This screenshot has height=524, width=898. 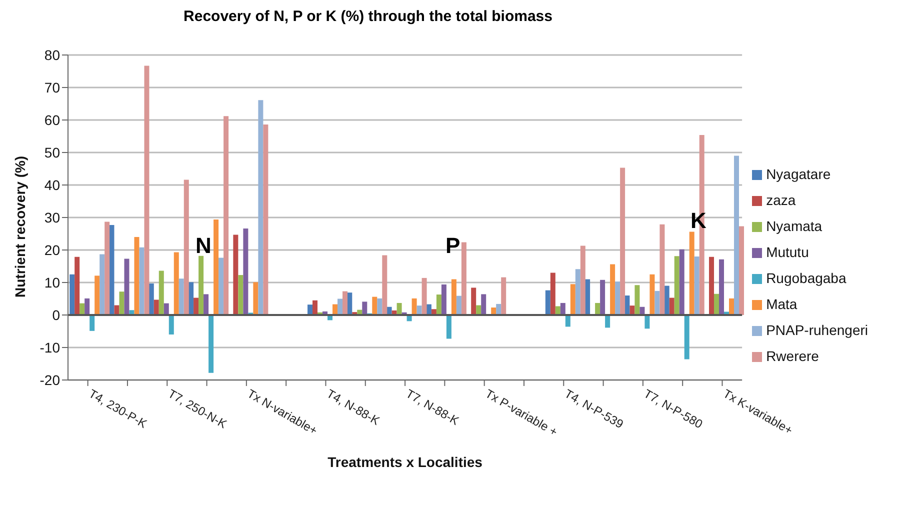 I want to click on annotation: P, so click(x=453, y=246).